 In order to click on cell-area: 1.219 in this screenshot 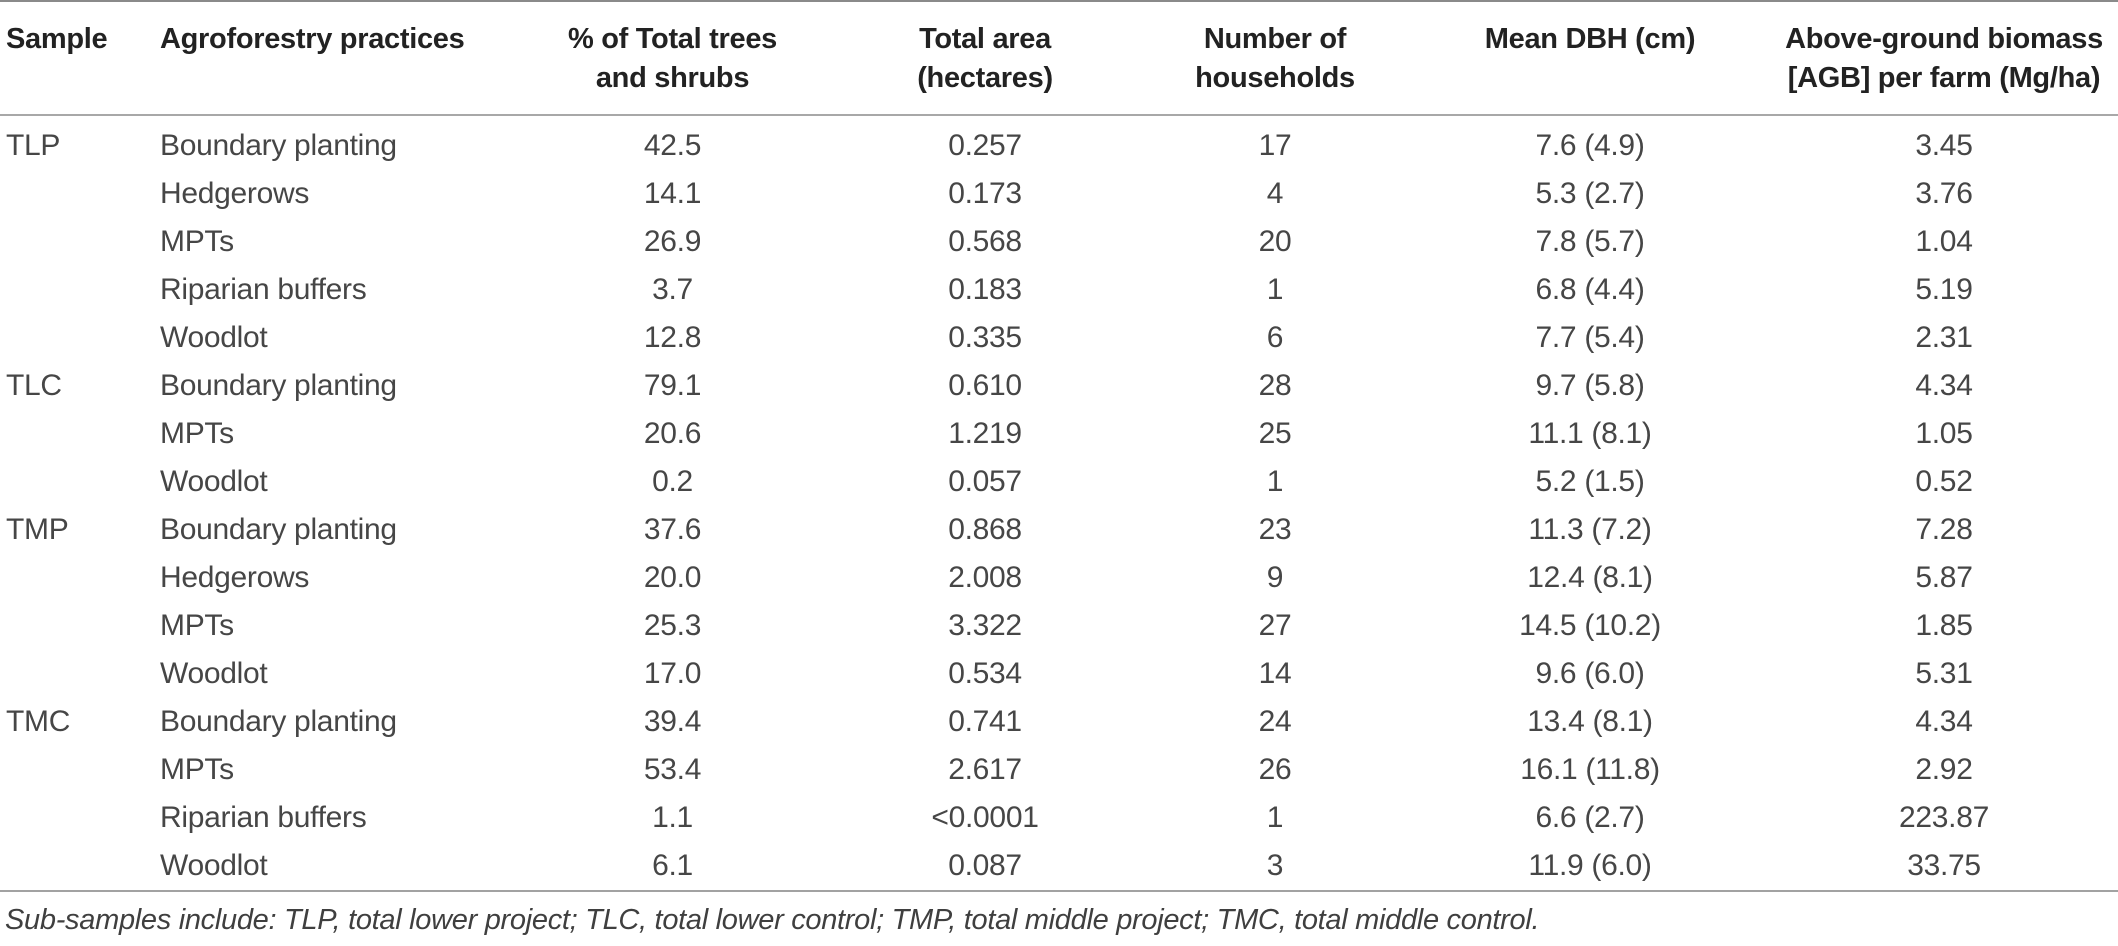, I will do `click(985, 433)`.